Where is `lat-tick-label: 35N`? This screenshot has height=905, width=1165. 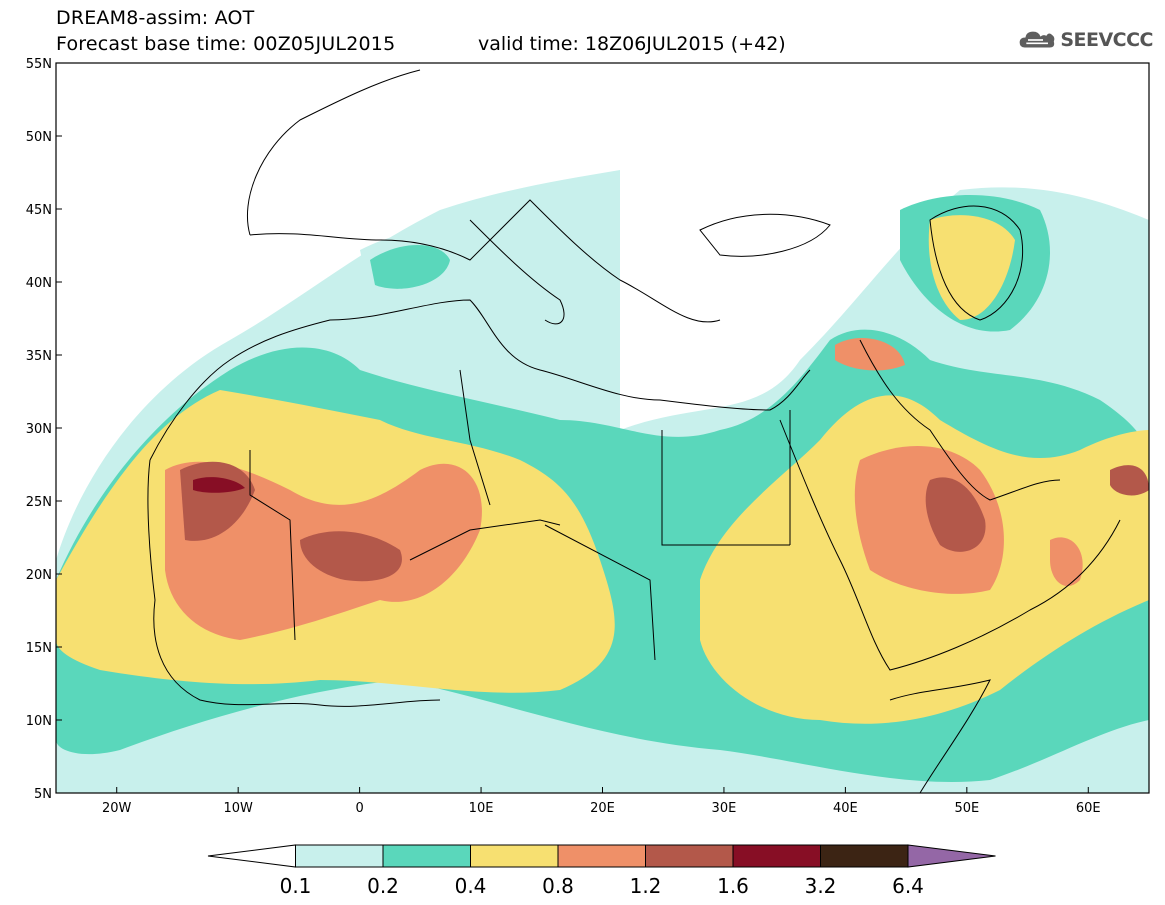
lat-tick-label: 35N is located at coordinates (39, 356).